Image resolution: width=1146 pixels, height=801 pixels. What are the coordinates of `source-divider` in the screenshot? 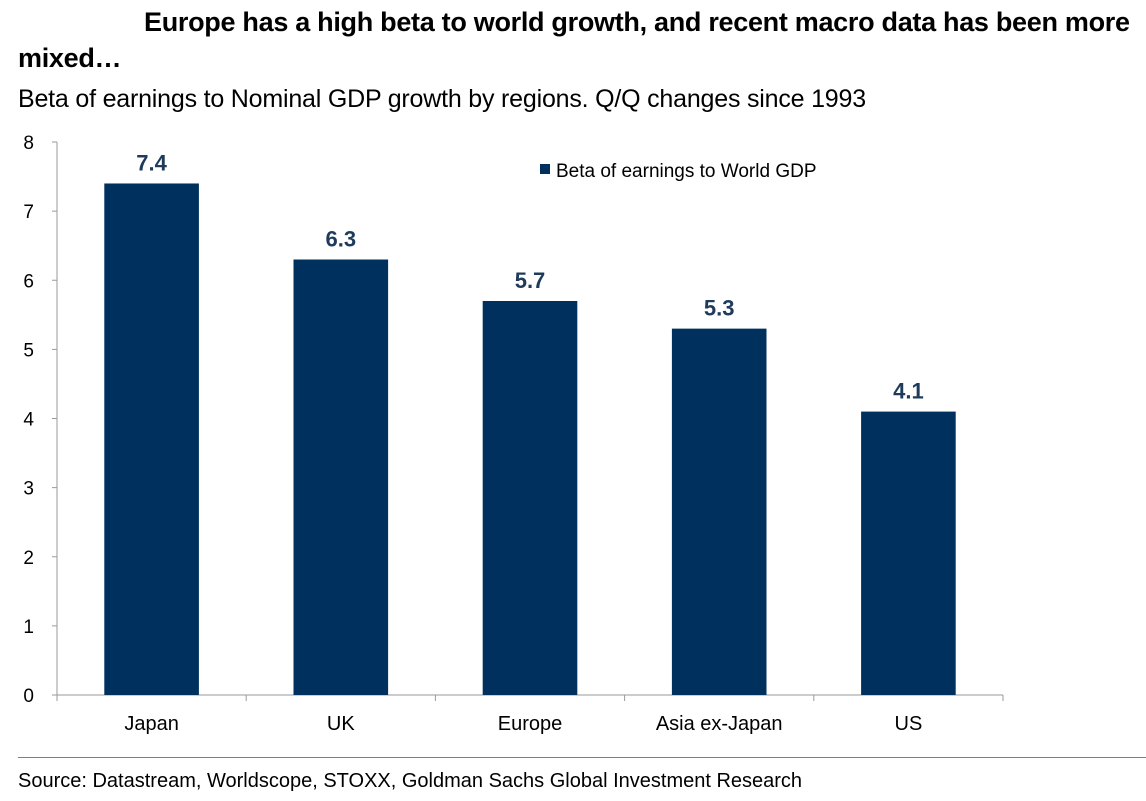 It's located at (582, 757).